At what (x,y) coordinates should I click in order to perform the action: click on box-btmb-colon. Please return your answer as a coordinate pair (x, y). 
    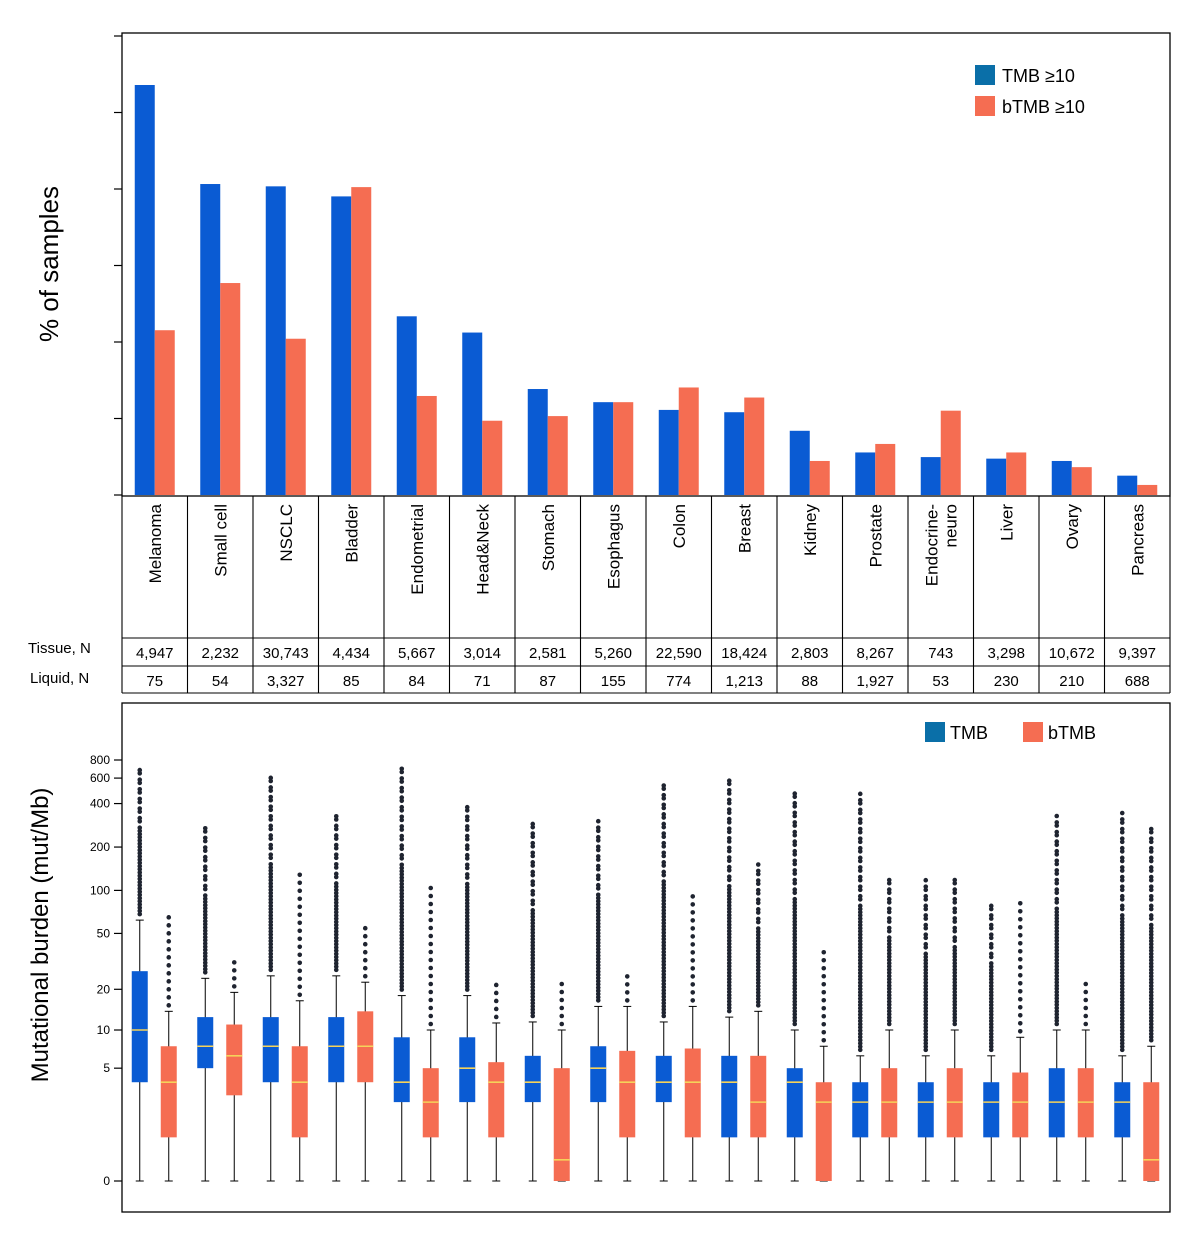
    Looking at the image, I should click on (692, 1038).